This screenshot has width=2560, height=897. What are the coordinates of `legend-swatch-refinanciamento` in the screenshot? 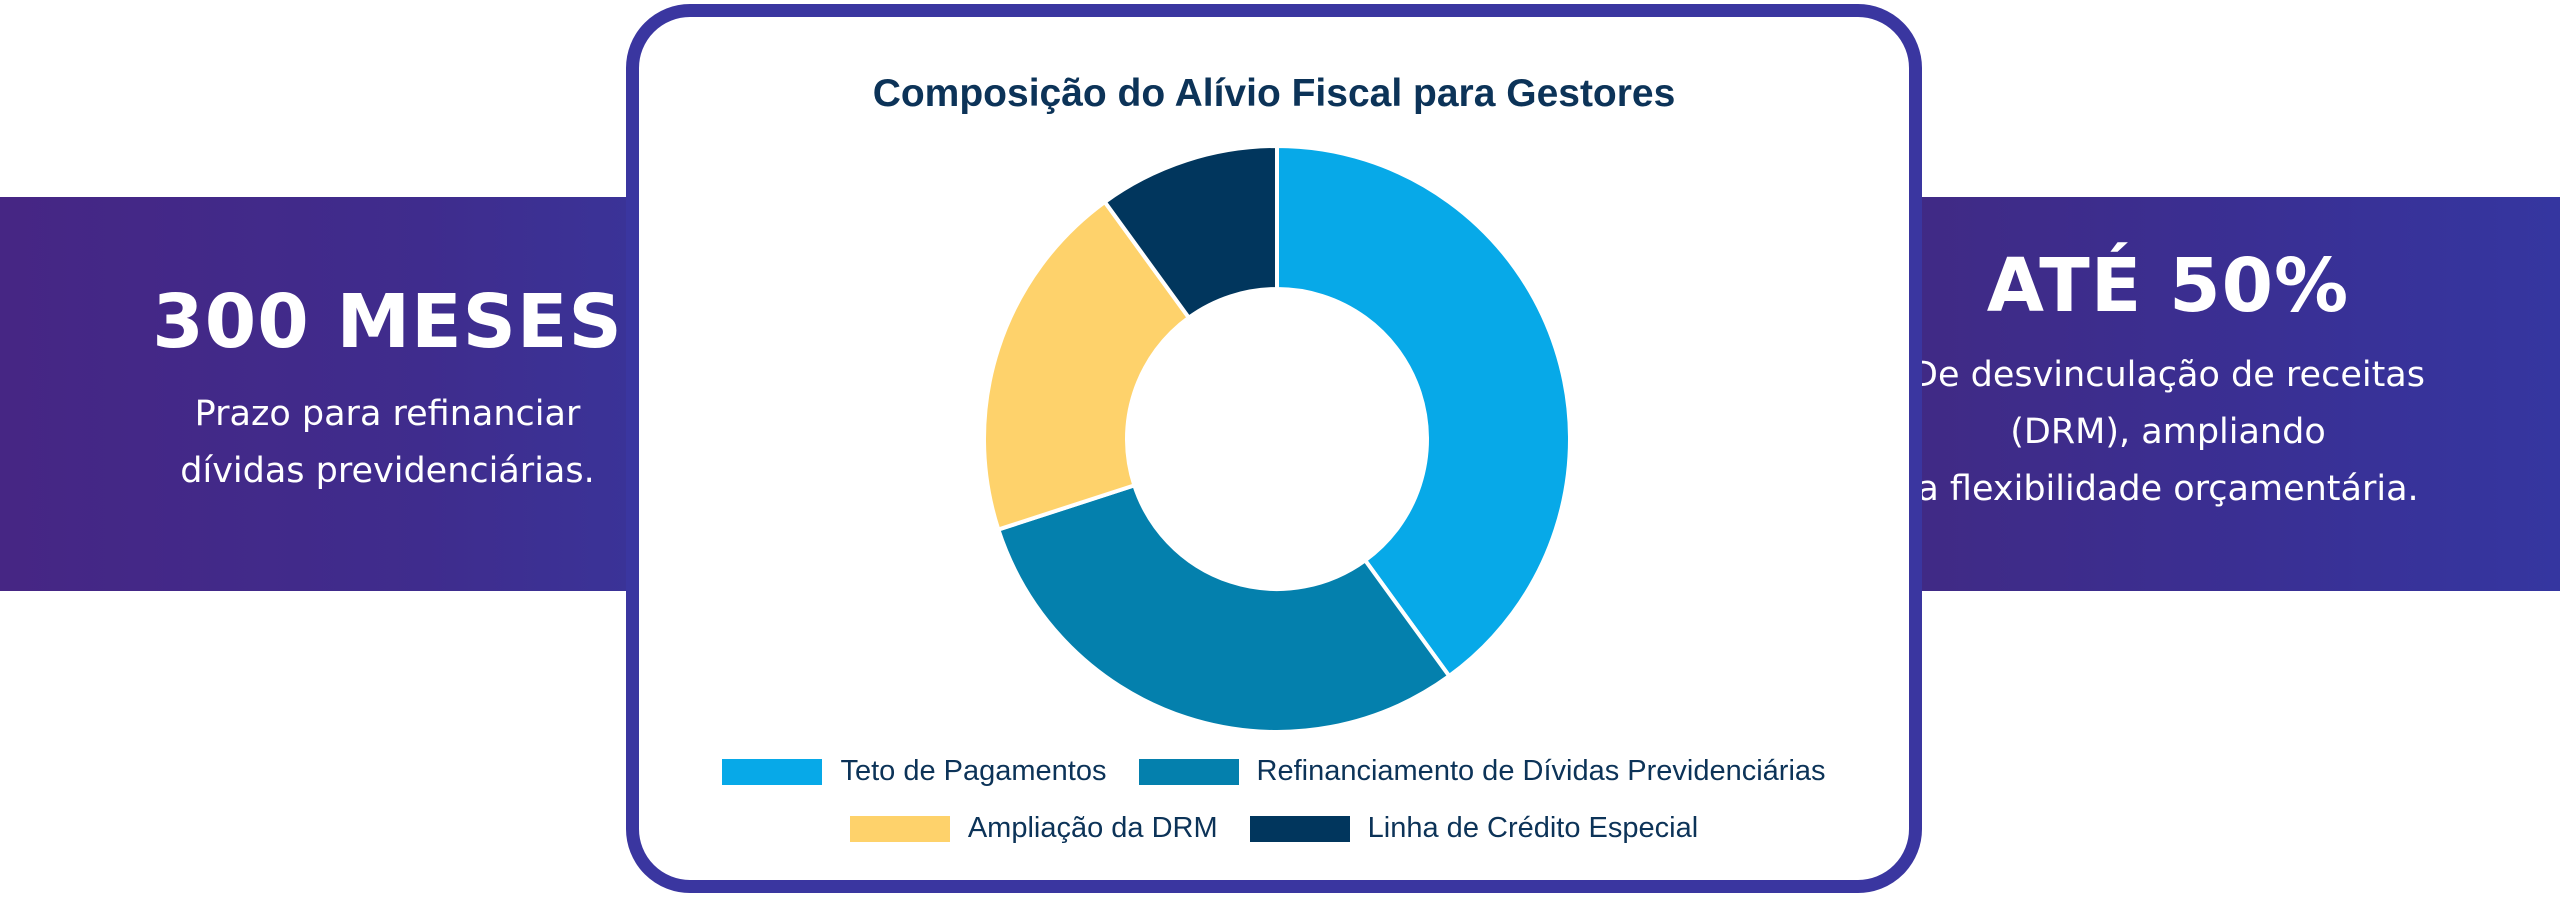 It's located at (1188, 771).